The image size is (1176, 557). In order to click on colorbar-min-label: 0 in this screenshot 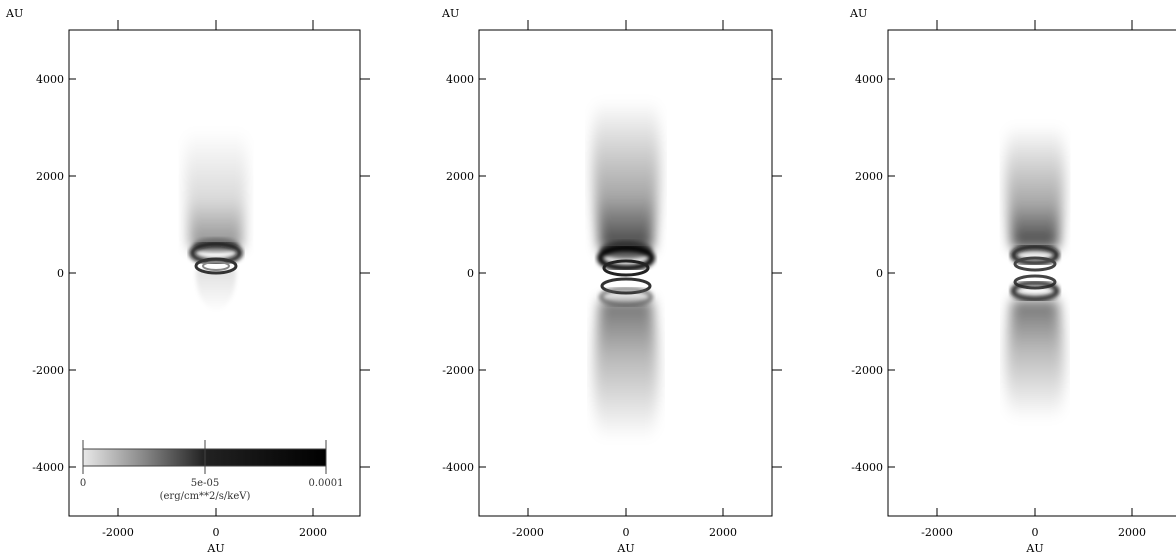, I will do `click(83, 483)`.